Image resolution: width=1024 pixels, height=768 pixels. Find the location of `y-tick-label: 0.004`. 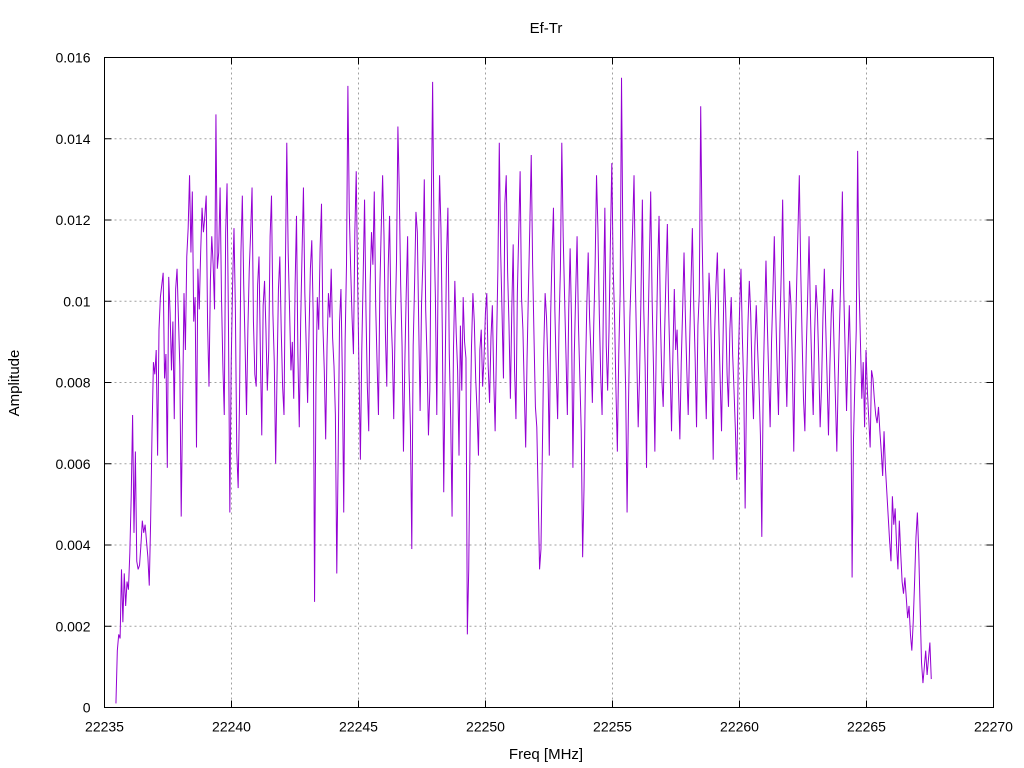

y-tick-label: 0.004 is located at coordinates (72, 545).